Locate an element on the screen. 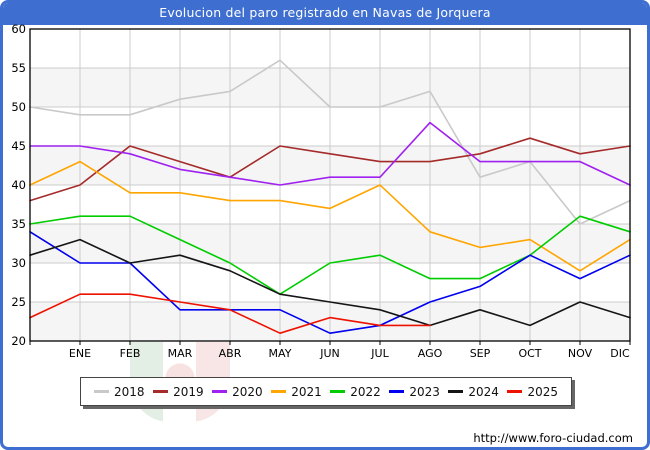 The height and width of the screenshot is (450, 650). x-tick-label-mar: MAR is located at coordinates (180, 353).